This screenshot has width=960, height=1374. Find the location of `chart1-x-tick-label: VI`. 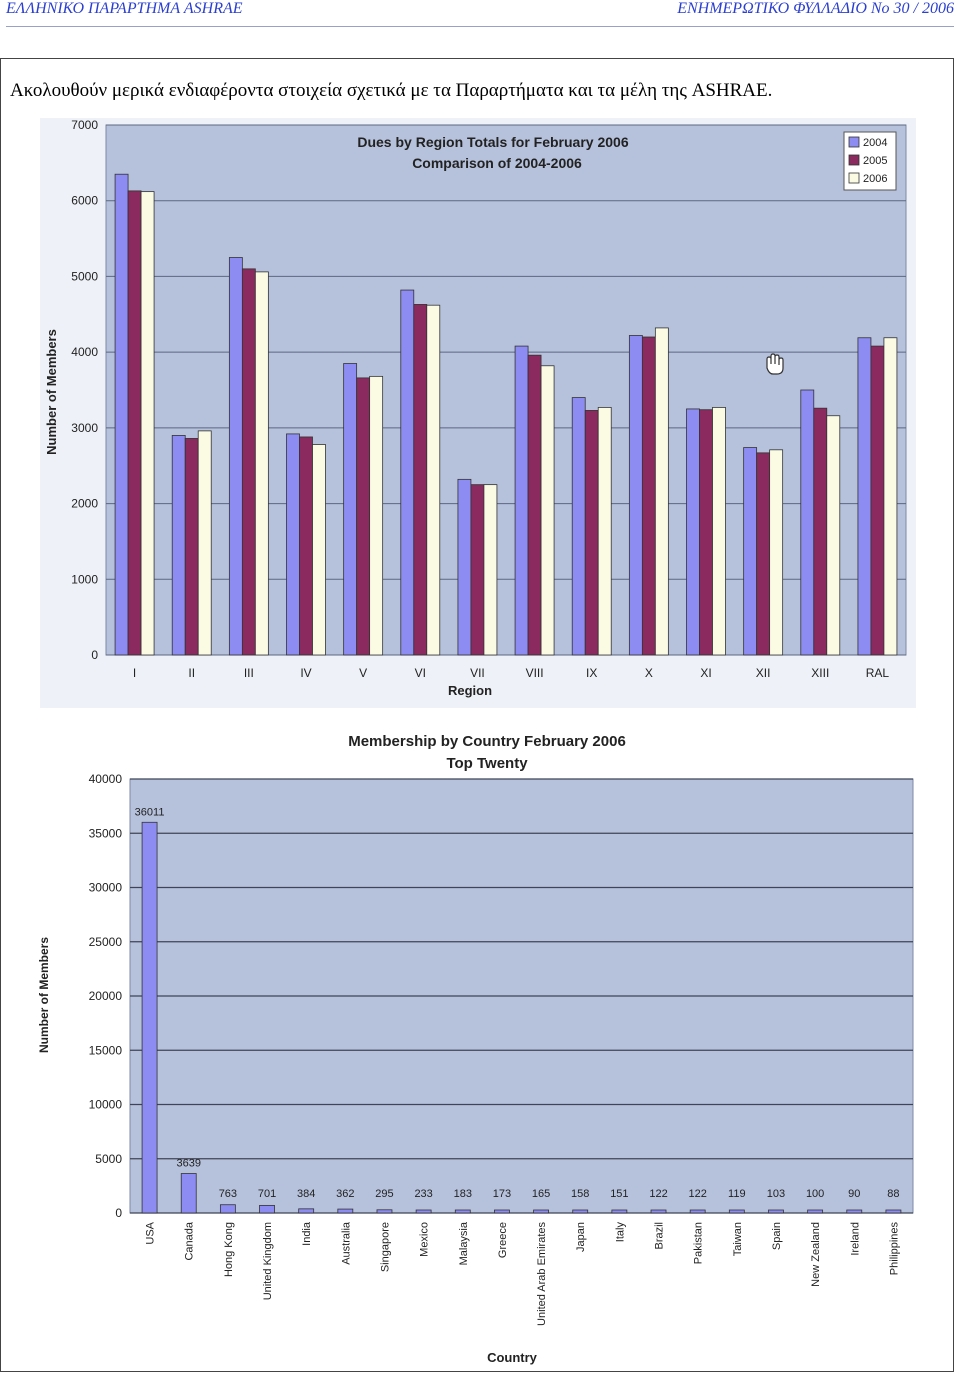

chart1-x-tick-label: VI is located at coordinates (420, 673).